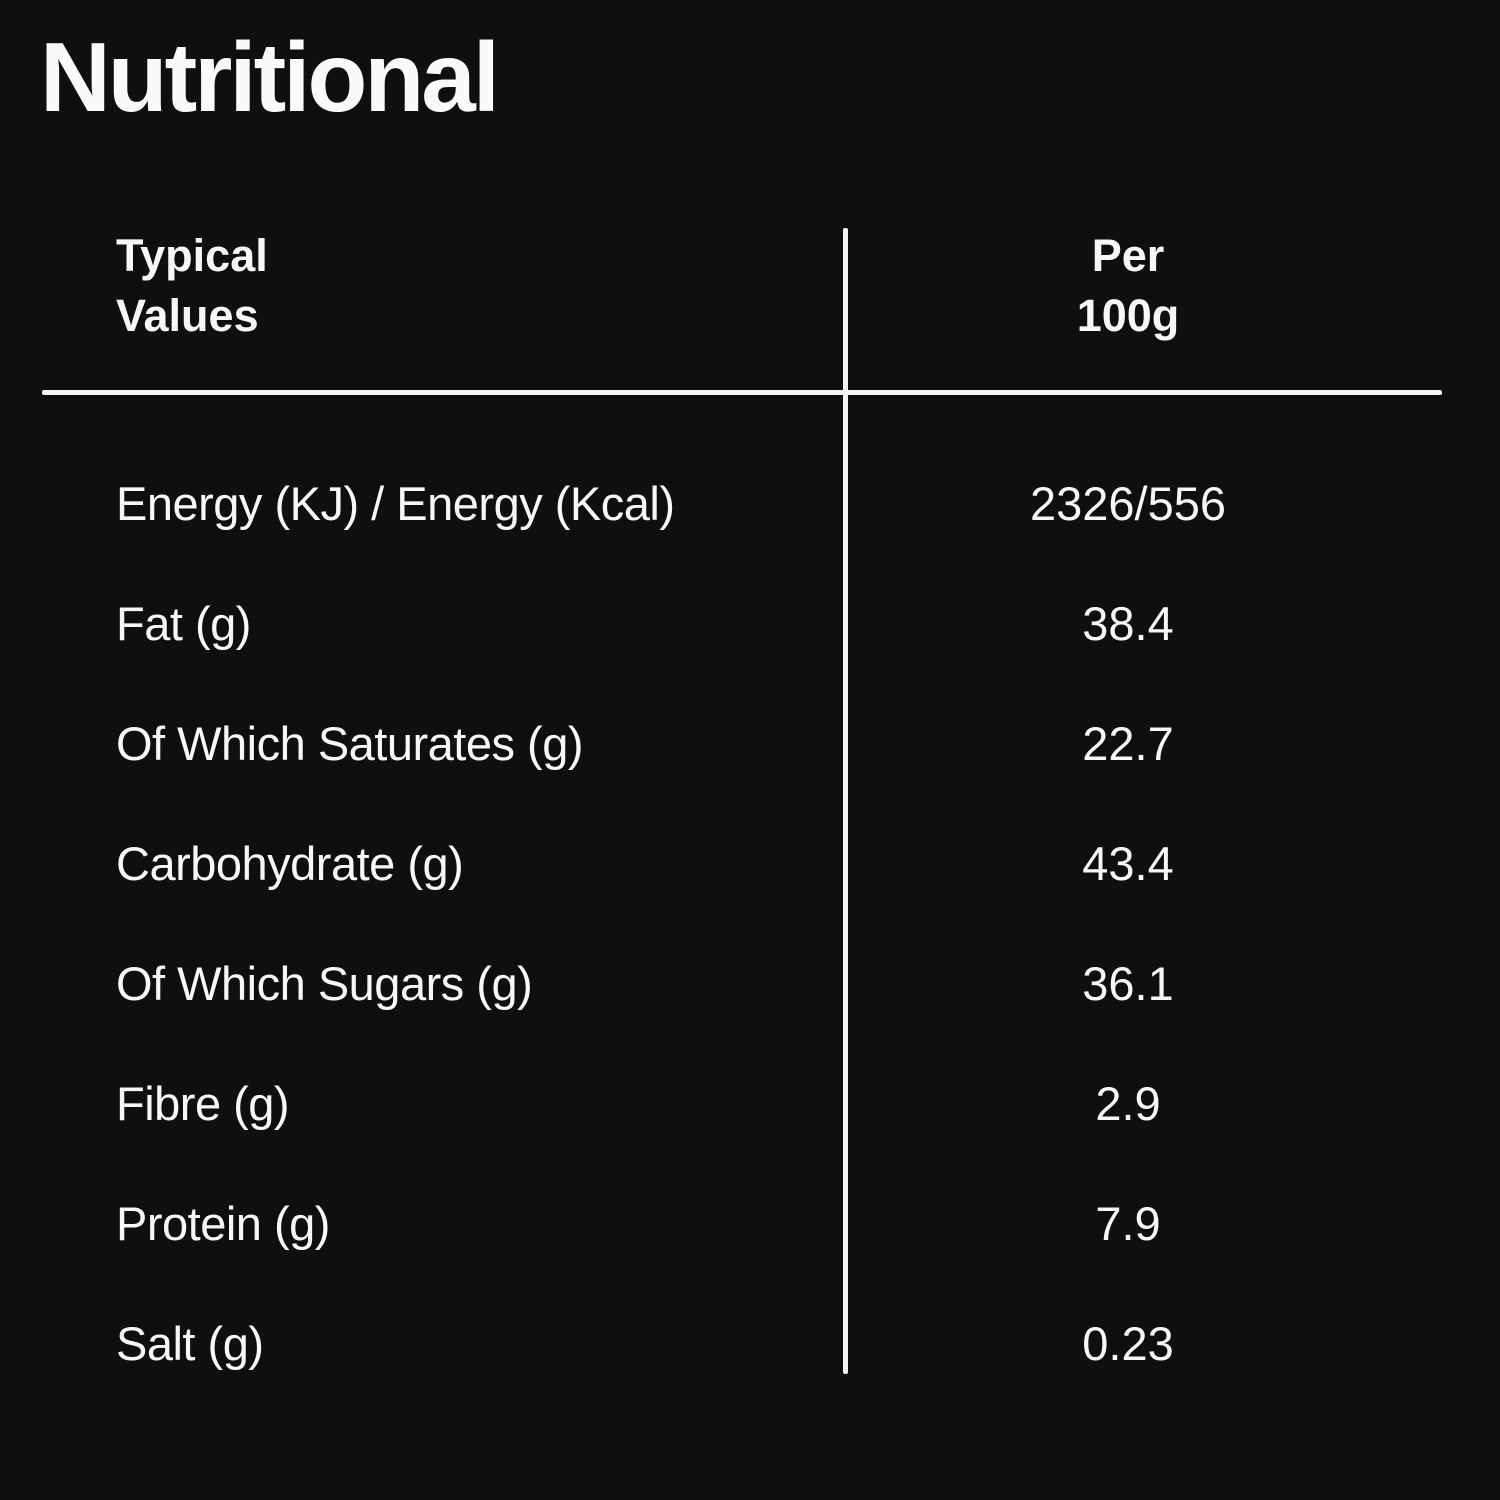  What do you see at coordinates (350, 743) in the screenshot?
I see `row-label: Of Which Saturates (g)` at bounding box center [350, 743].